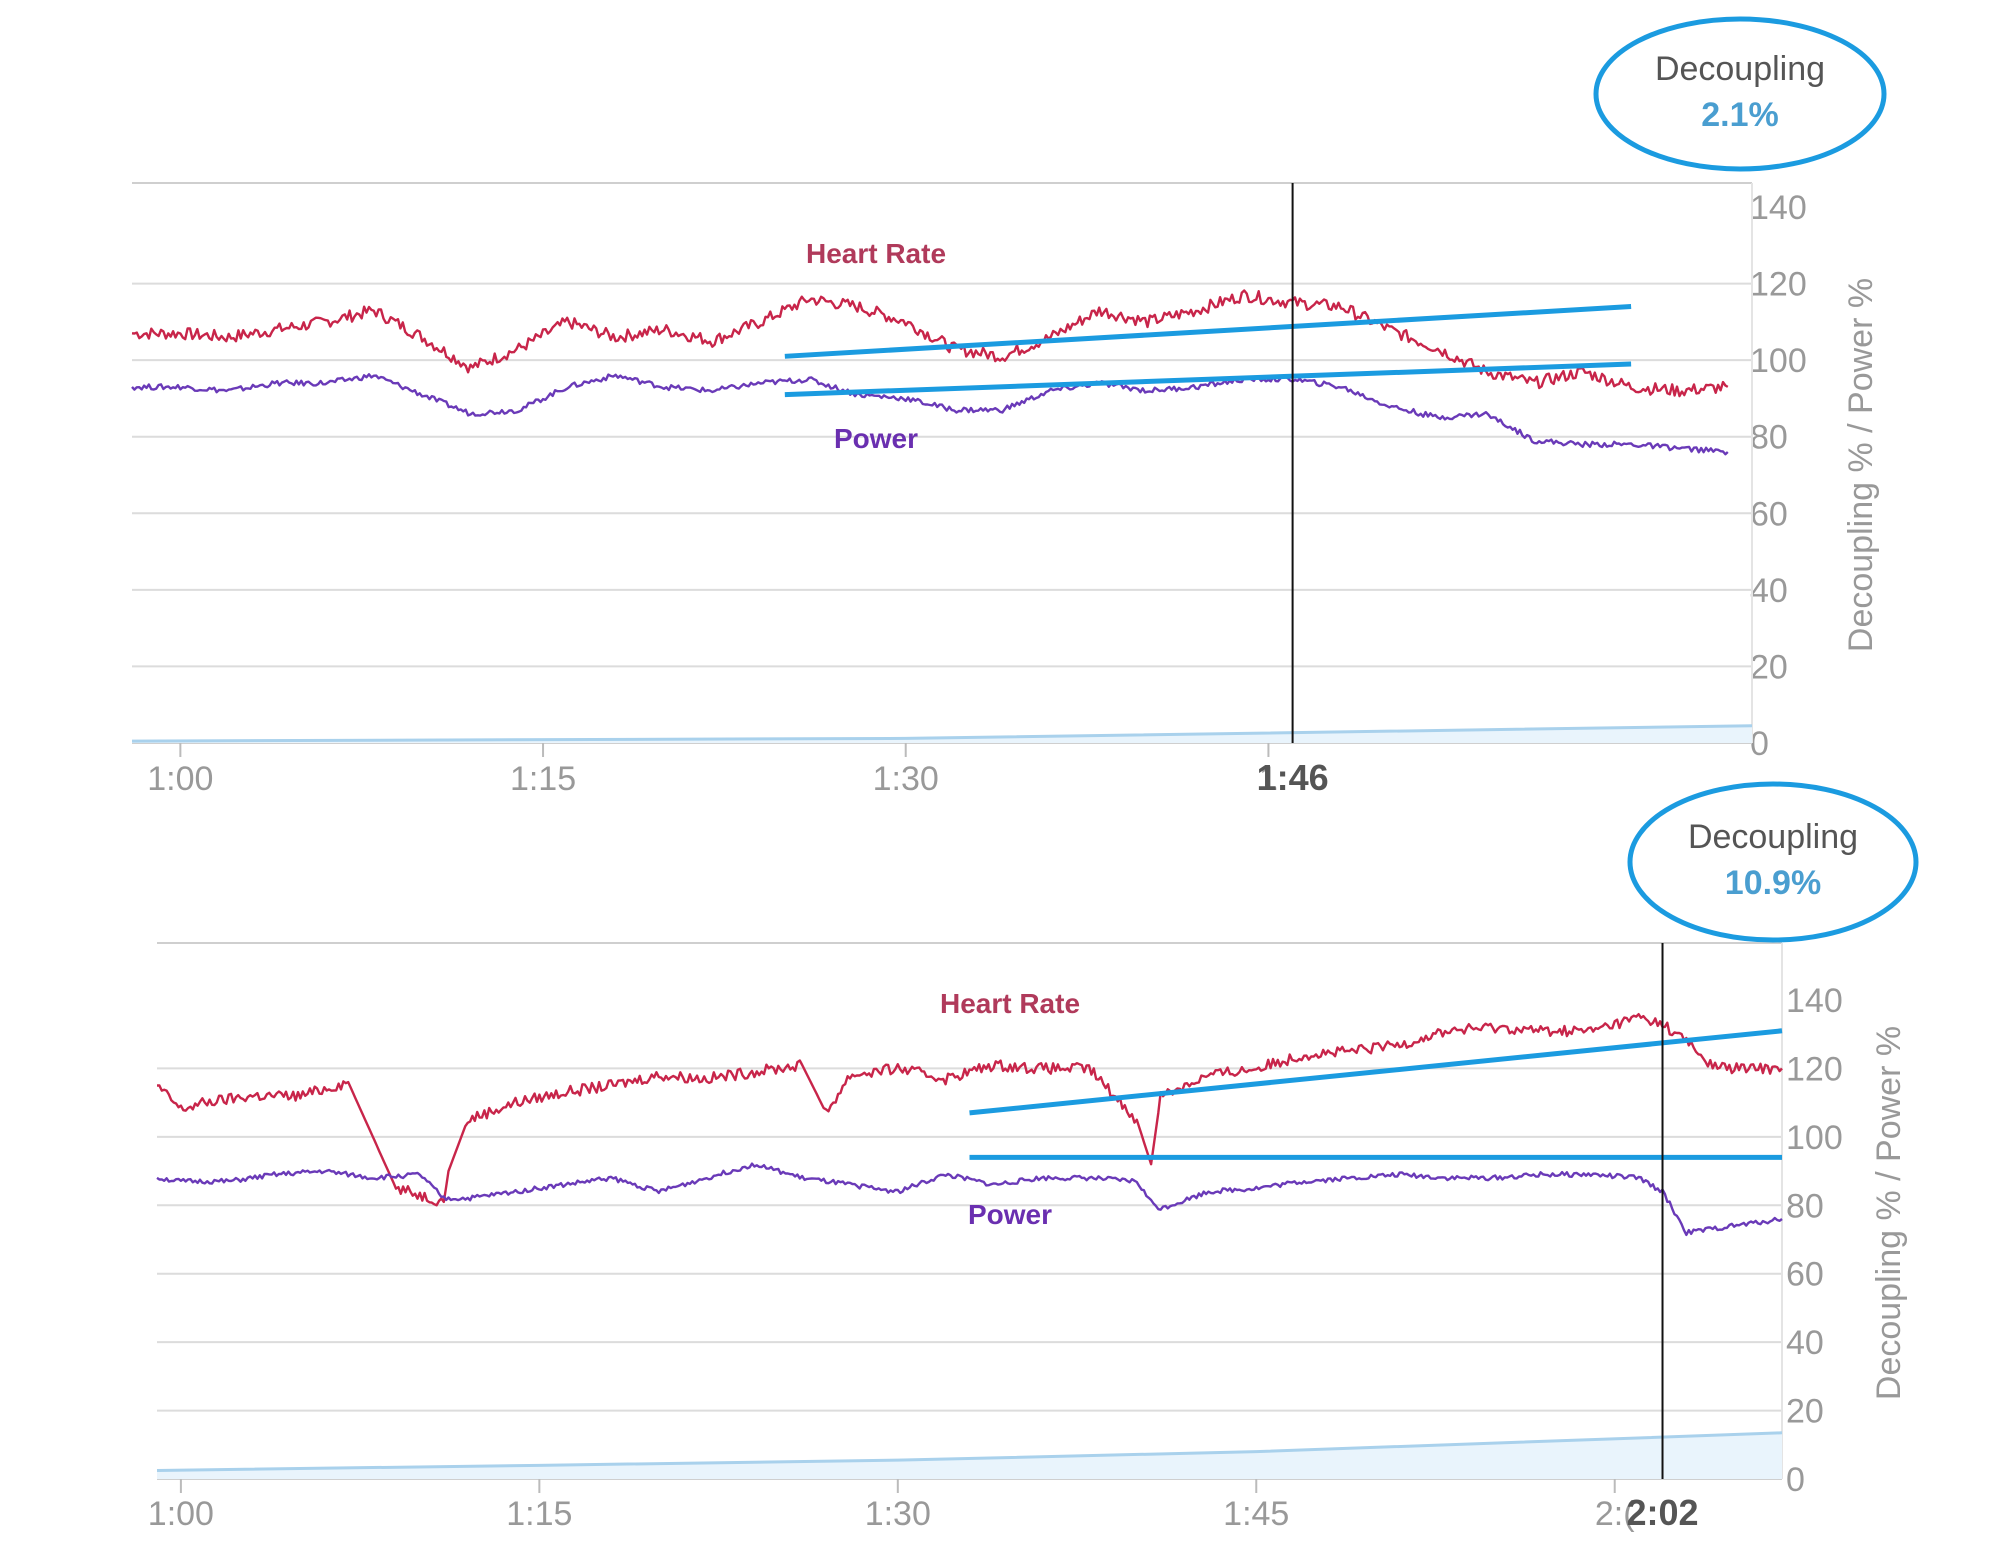  Describe the element at coordinates (1615, 1514) in the screenshot. I see `x-tick-label: 2:(` at that location.